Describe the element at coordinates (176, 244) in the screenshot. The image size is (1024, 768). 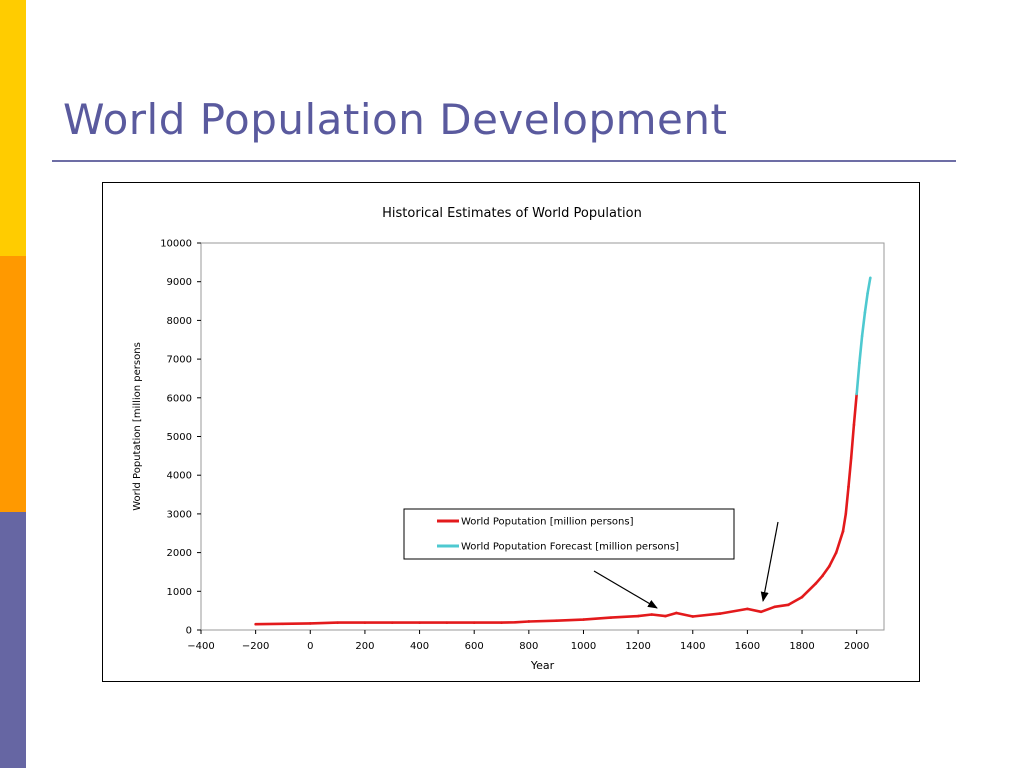
I see `y-tick-label: 10000` at that location.